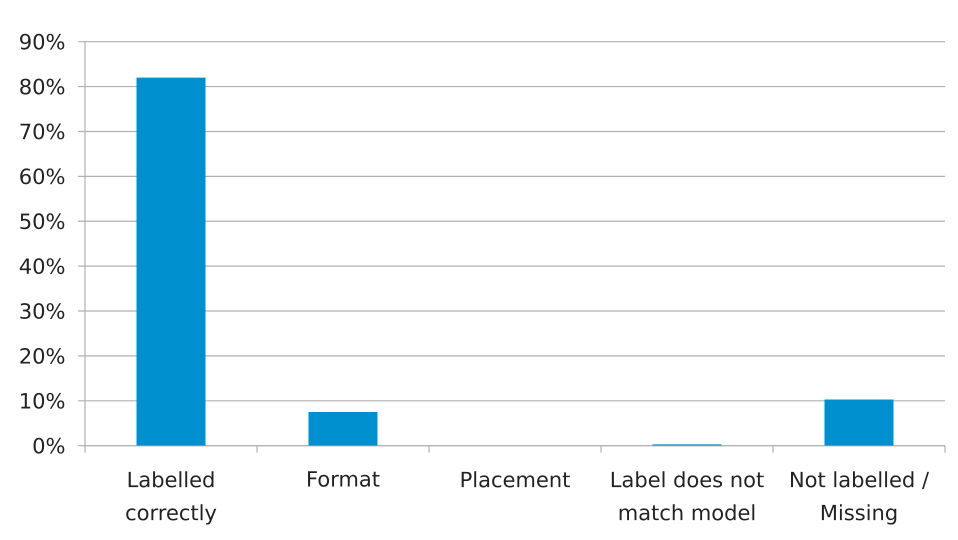 This screenshot has height=540, width=958. I want to click on y-tick-label: 30%, so click(42, 311).